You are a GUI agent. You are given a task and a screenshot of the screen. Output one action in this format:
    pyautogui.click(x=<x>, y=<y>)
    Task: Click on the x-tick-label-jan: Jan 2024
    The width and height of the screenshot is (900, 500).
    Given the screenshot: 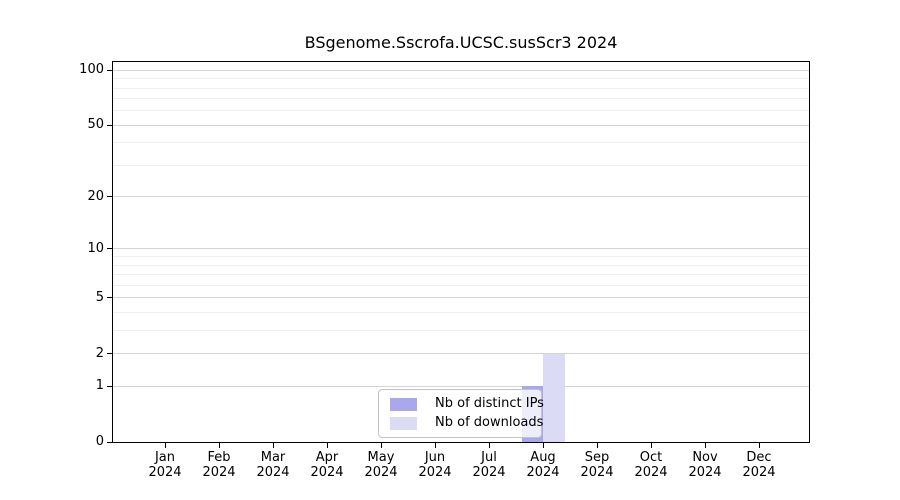 What is the action you would take?
    pyautogui.click(x=165, y=465)
    